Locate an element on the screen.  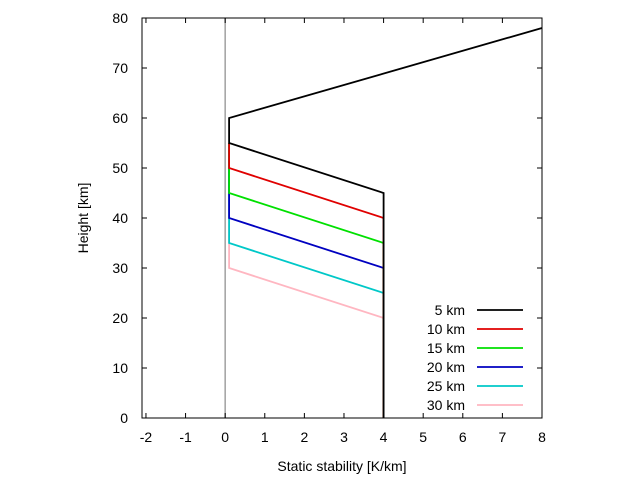
legend-label: 25 km is located at coordinates (446, 386).